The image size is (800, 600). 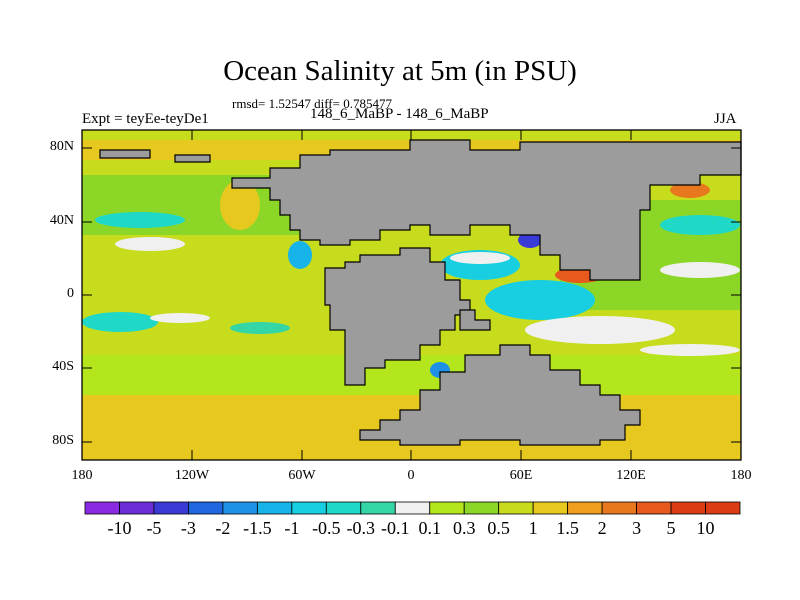 I want to click on experiment-label: Expt = teyEe-teyDe1, so click(x=145, y=119).